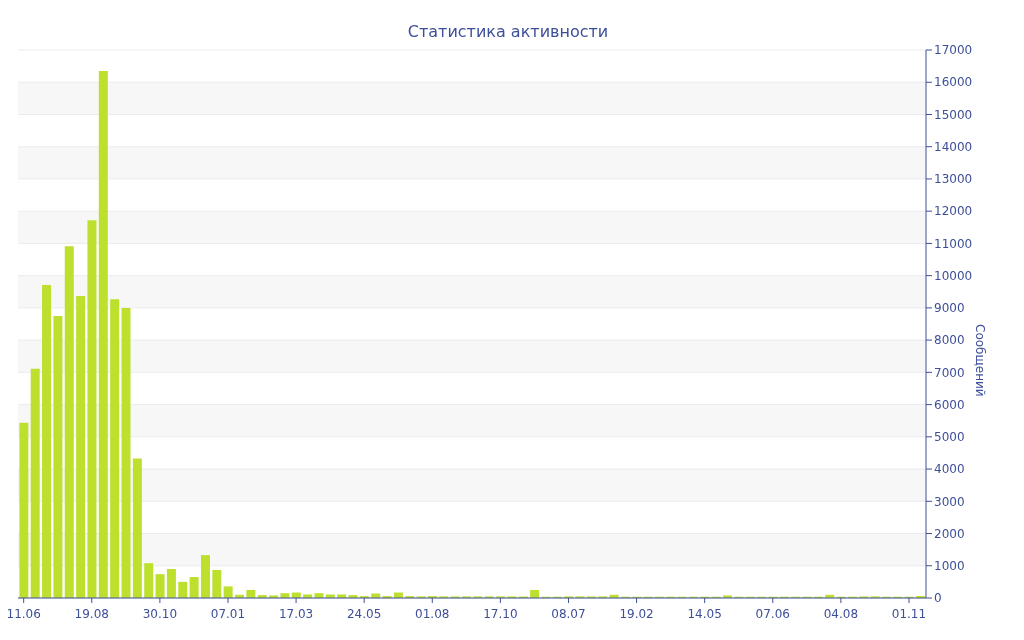  What do you see at coordinates (953, 243) in the screenshot?
I see `y-tick-label: 11000` at bounding box center [953, 243].